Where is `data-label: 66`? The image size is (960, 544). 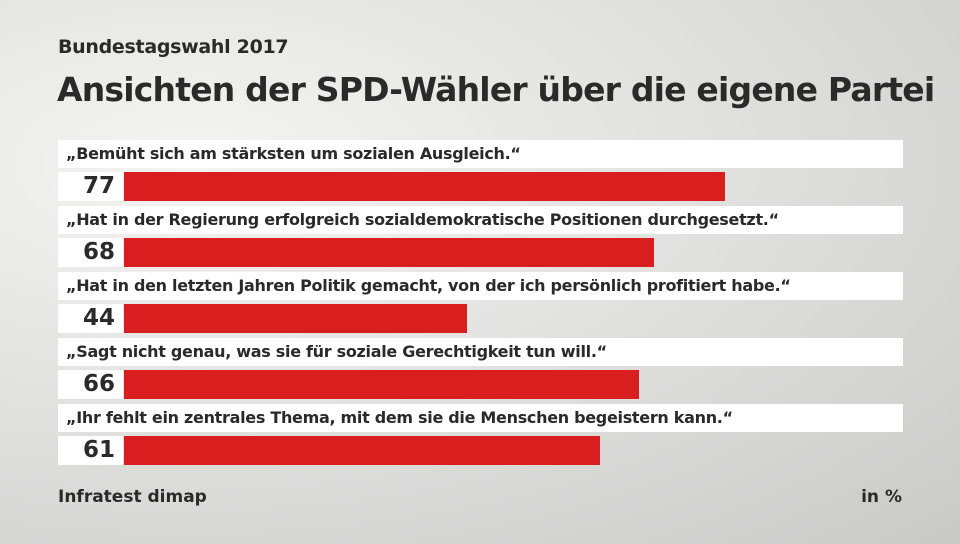
data-label: 66 is located at coordinates (90, 384).